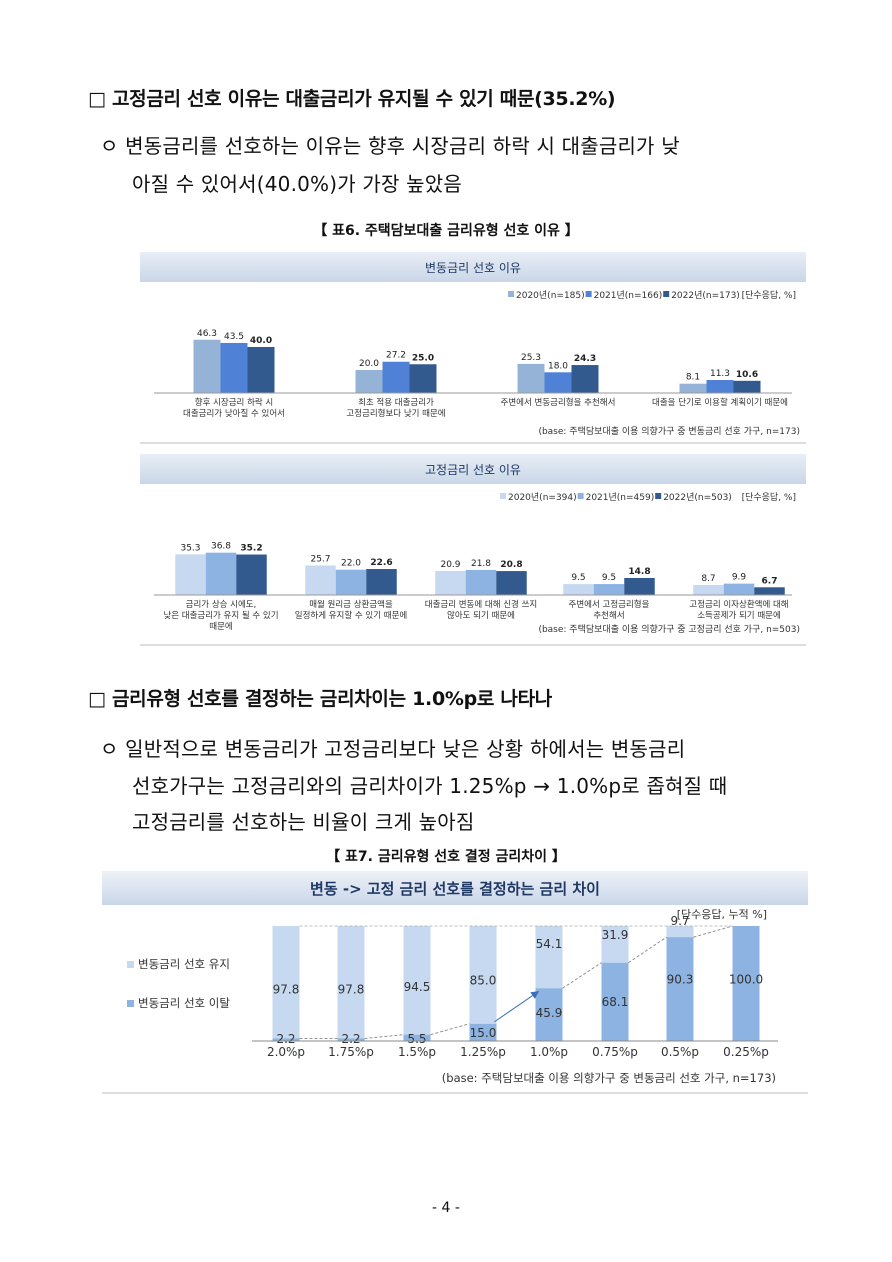 The height and width of the screenshot is (1262, 892). What do you see at coordinates (558, 366) in the screenshot?
I see `data-label: 18.0` at bounding box center [558, 366].